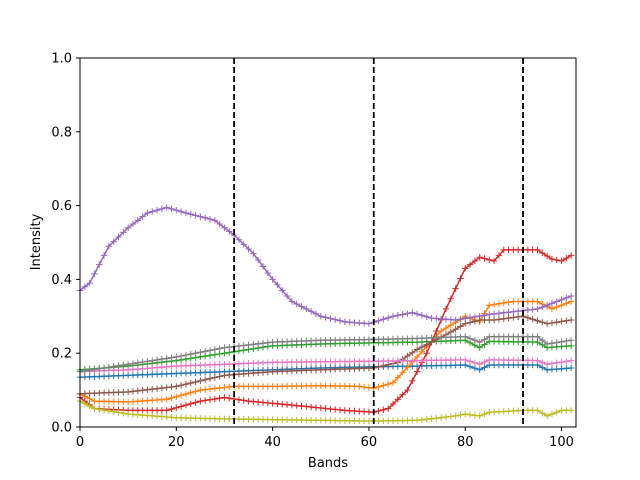 The image size is (640, 480). I want to click on x-axis-ticks: 0 20 40 60 80 100, so click(325, 438).